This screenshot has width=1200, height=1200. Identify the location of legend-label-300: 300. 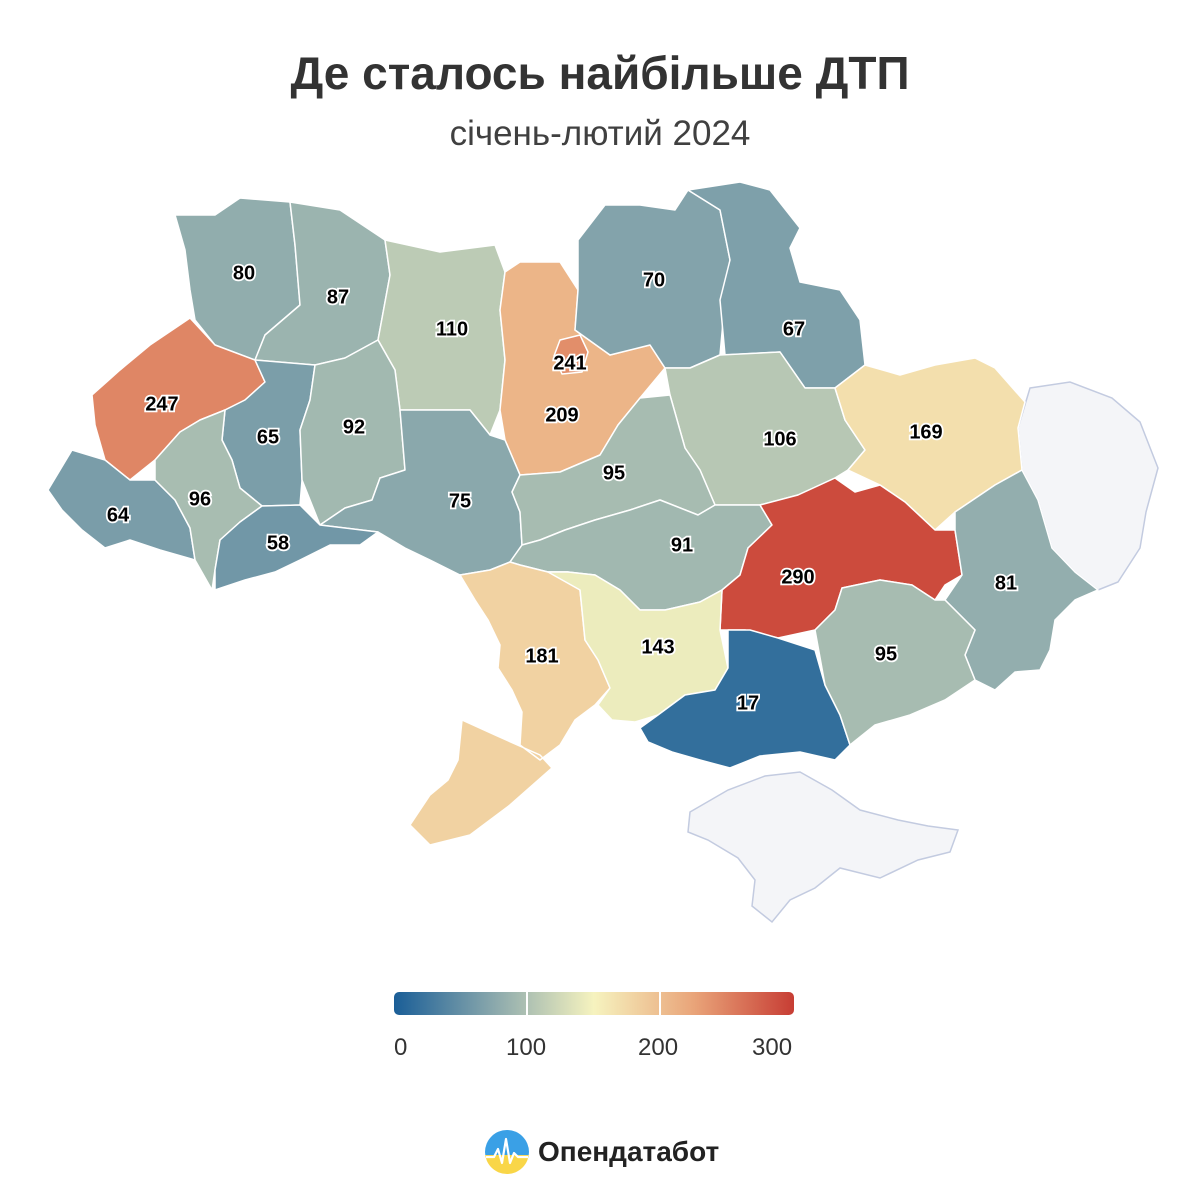
(772, 1047).